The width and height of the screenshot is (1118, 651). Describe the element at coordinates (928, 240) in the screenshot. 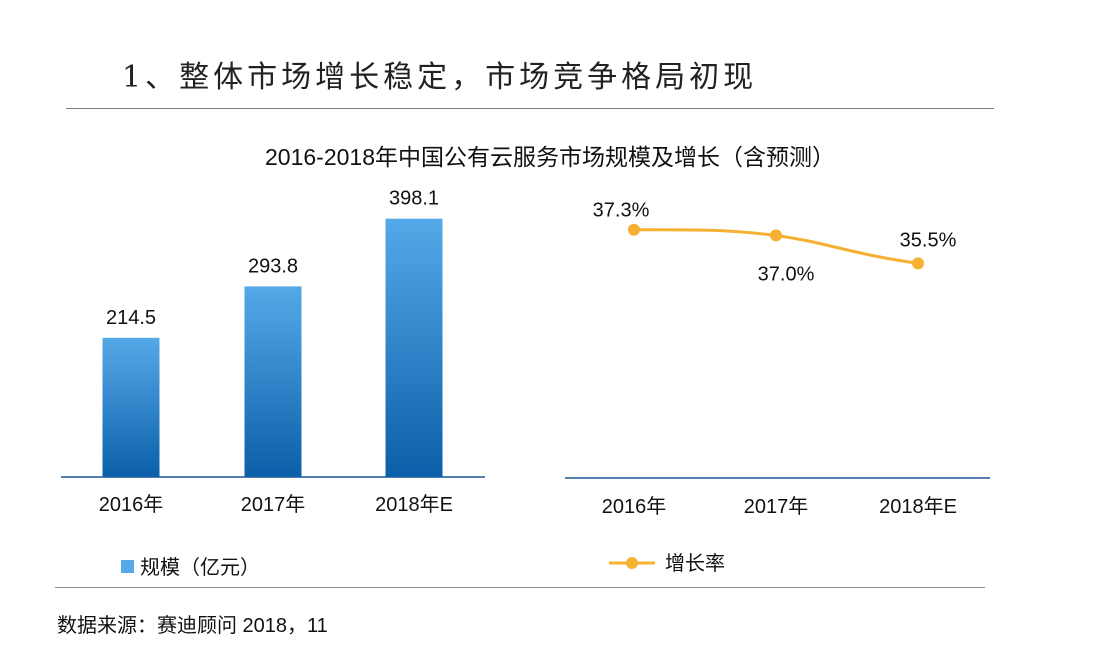

I see `growth-rate-data-label: 35.5%` at that location.